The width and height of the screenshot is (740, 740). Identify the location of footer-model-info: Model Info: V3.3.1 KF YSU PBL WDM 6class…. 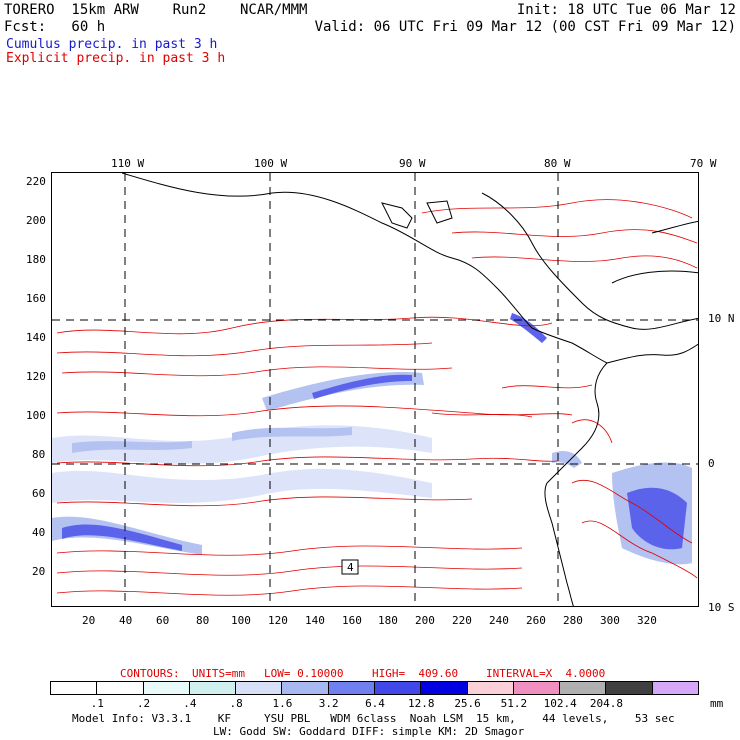
(373, 718).